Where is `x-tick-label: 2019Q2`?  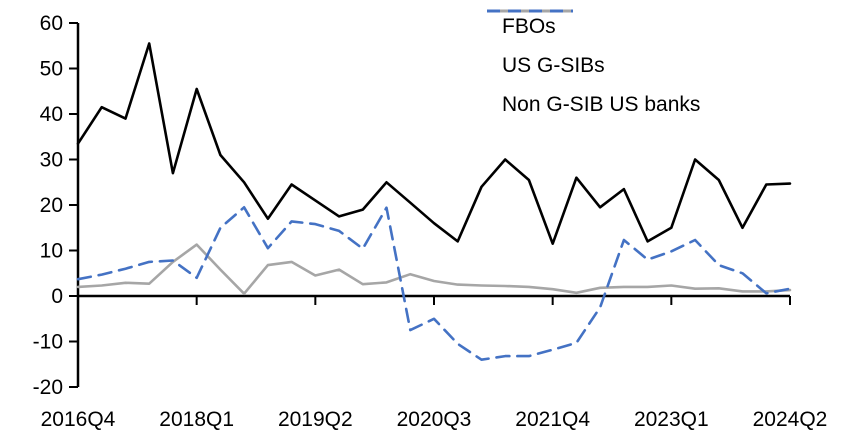
x-tick-label: 2019Q2 is located at coordinates (315, 419).